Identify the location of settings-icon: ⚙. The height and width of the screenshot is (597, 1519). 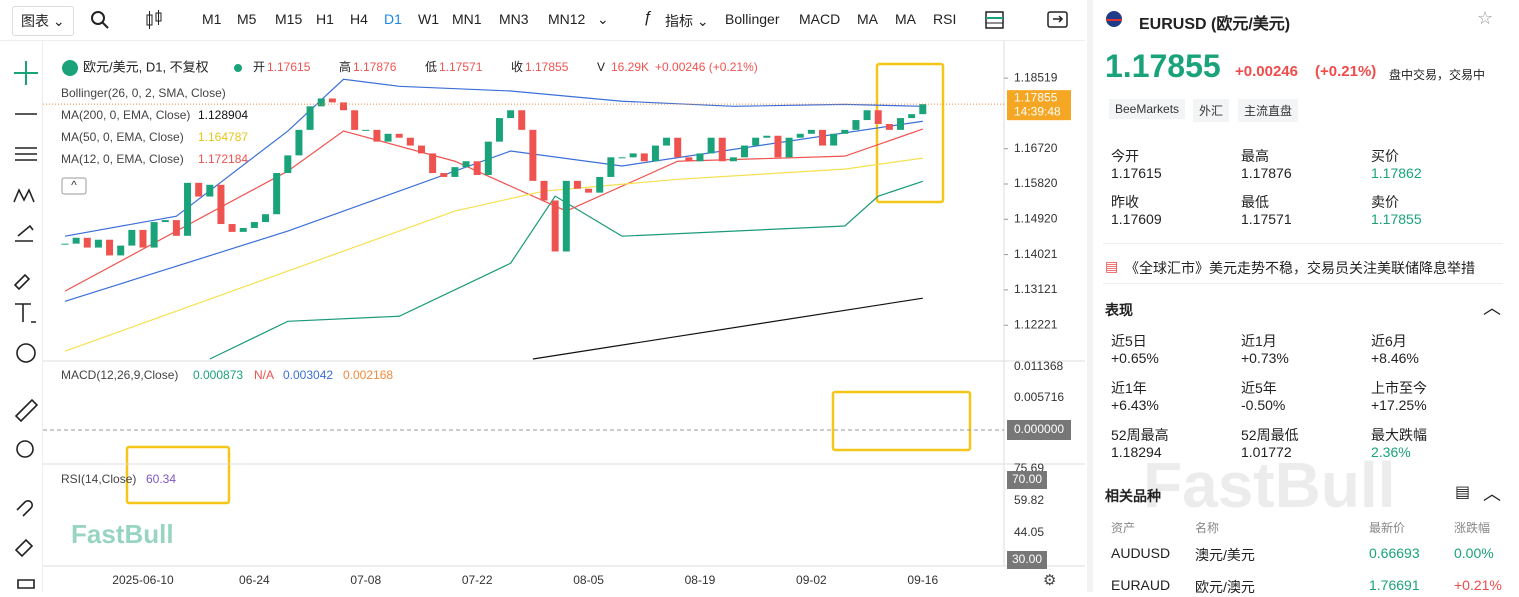
(1049, 580).